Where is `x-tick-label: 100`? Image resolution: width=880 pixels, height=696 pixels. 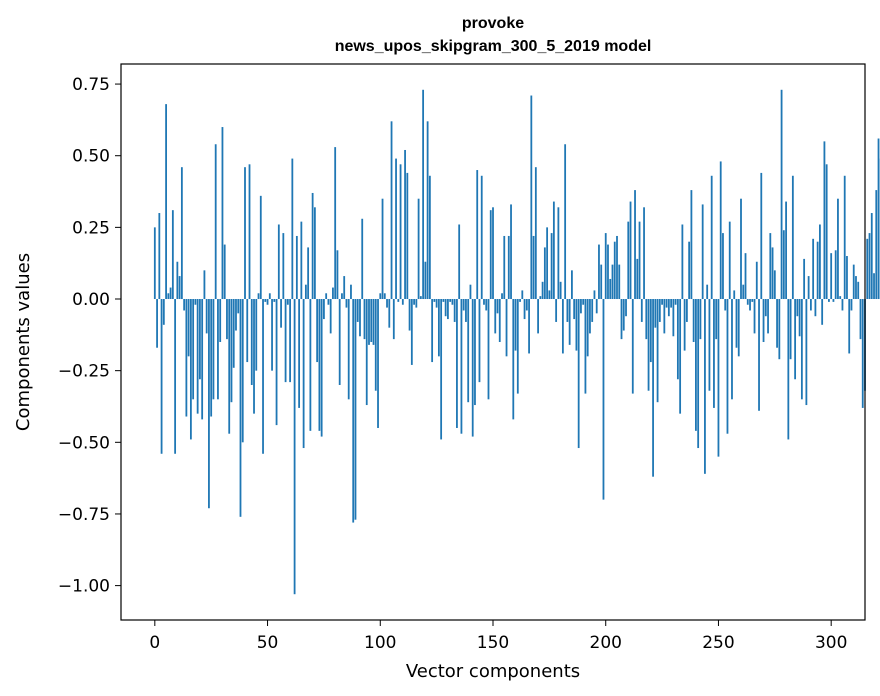
x-tick-label: 100 is located at coordinates (380, 643).